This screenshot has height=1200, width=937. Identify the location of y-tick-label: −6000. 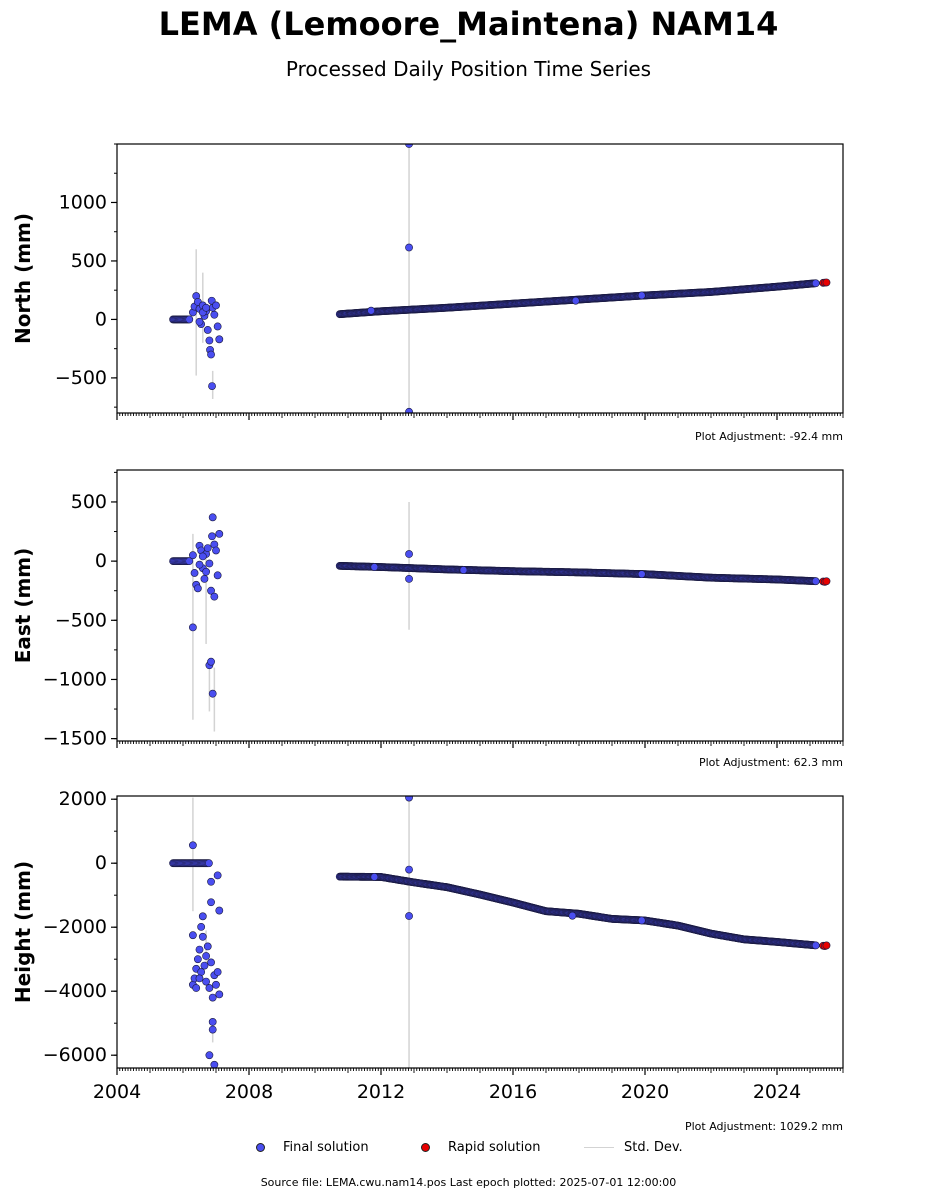
(75, 1055).